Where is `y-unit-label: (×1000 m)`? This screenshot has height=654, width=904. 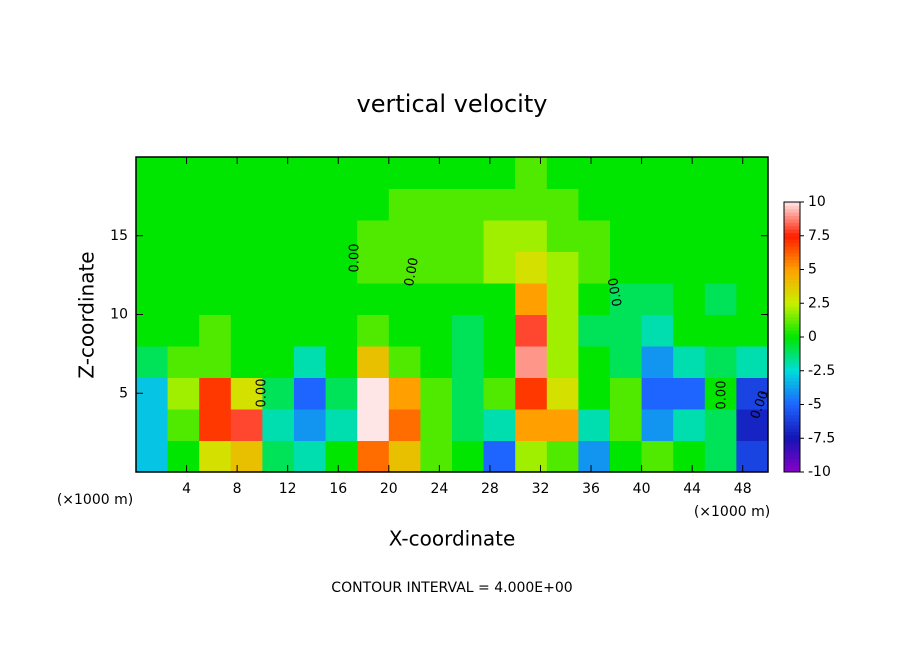
y-unit-label: (×1000 m) is located at coordinates (95, 500).